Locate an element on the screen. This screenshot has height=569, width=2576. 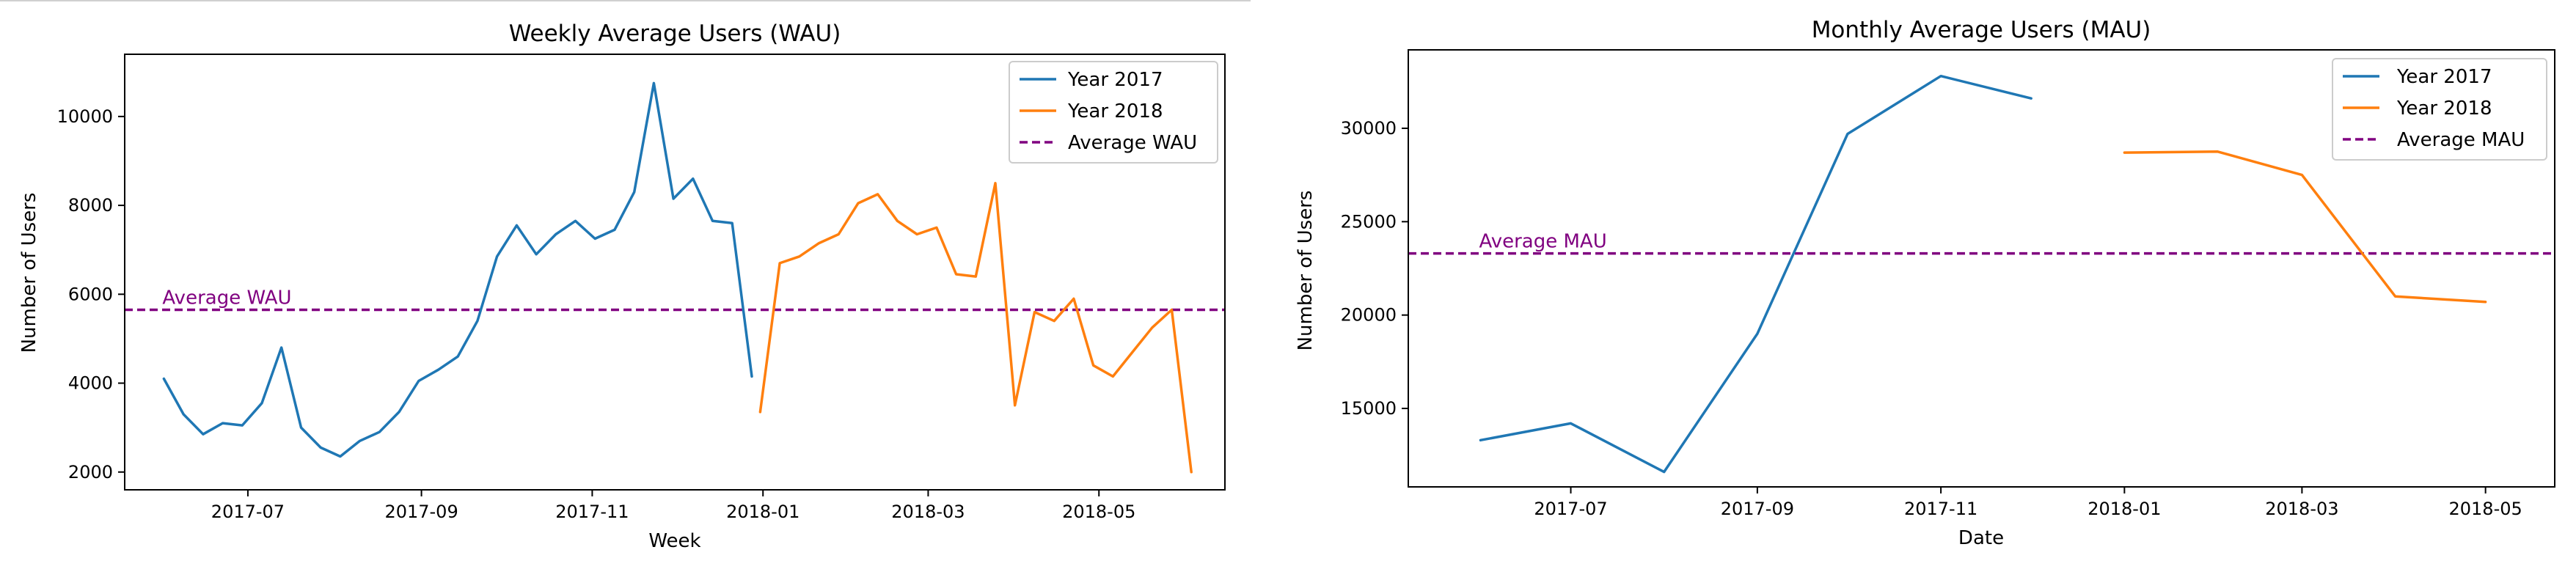
wau-series-line-year-2018 is located at coordinates (975, 328).